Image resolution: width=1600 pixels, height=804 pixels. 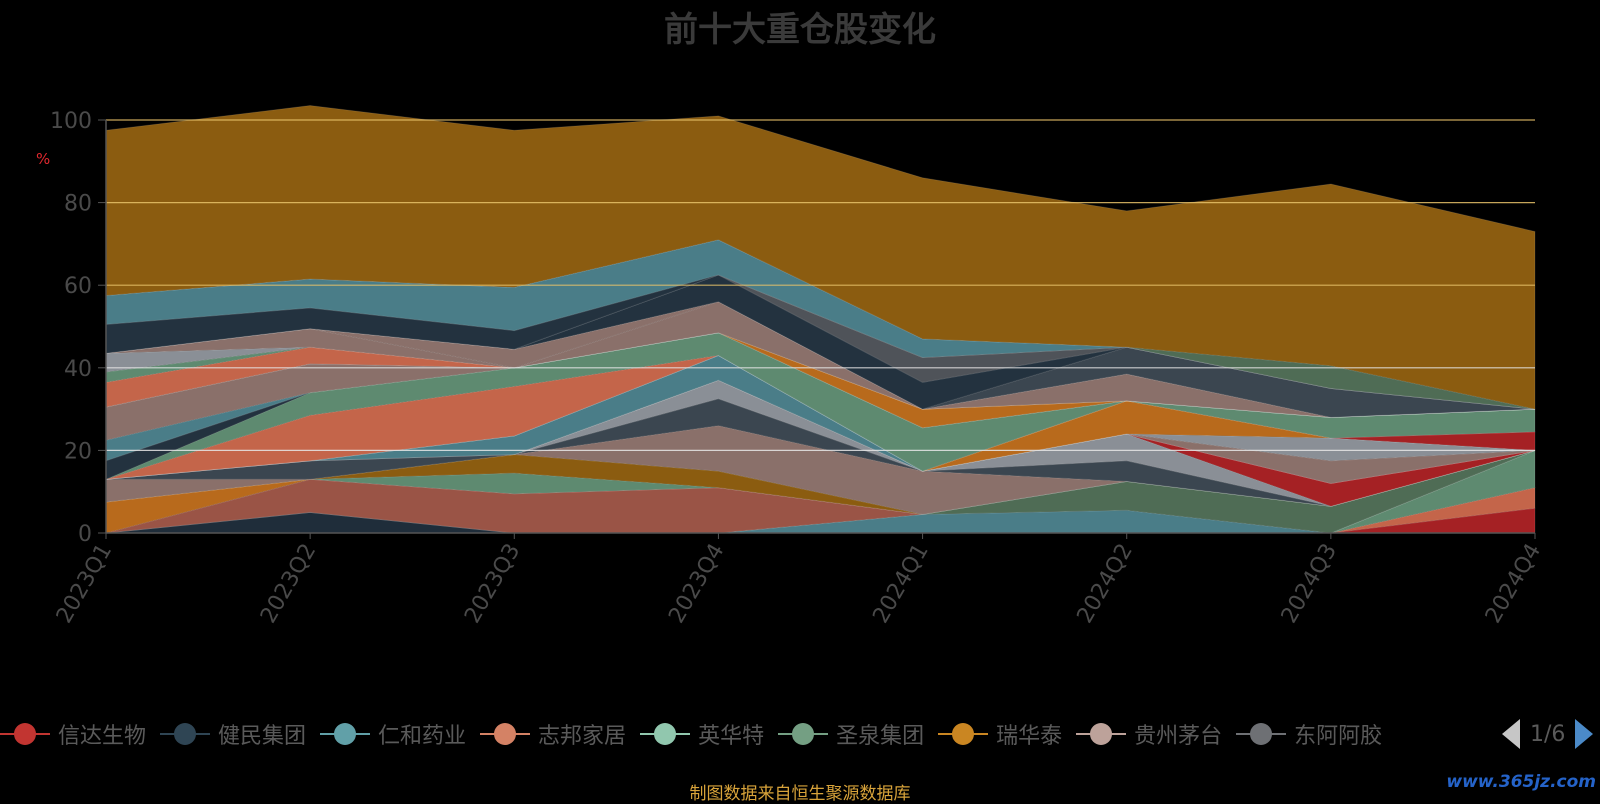 What do you see at coordinates (71, 121) in the screenshot?
I see `y-tick-label: 100` at bounding box center [71, 121].